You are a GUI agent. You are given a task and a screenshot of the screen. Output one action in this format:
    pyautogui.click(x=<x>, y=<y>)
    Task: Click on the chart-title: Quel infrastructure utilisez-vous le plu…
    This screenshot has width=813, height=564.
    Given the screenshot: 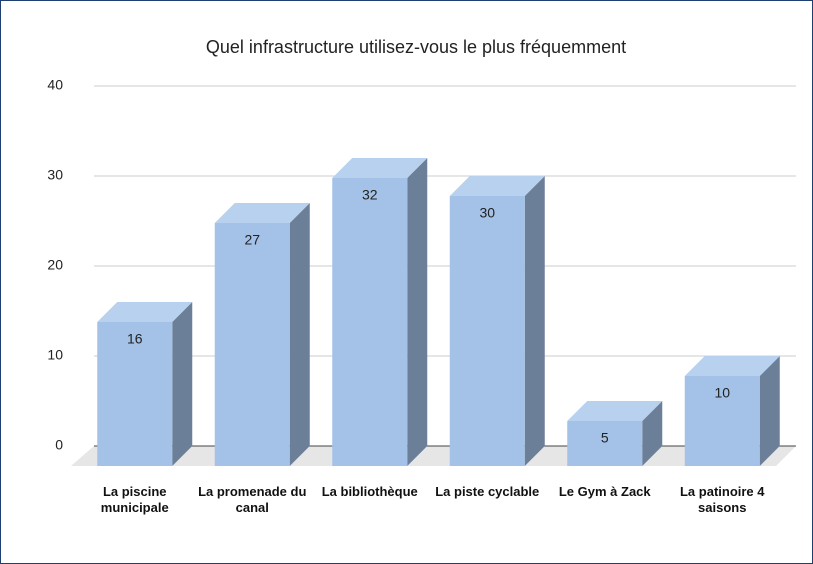 What is the action you would take?
    pyautogui.click(x=416, y=47)
    